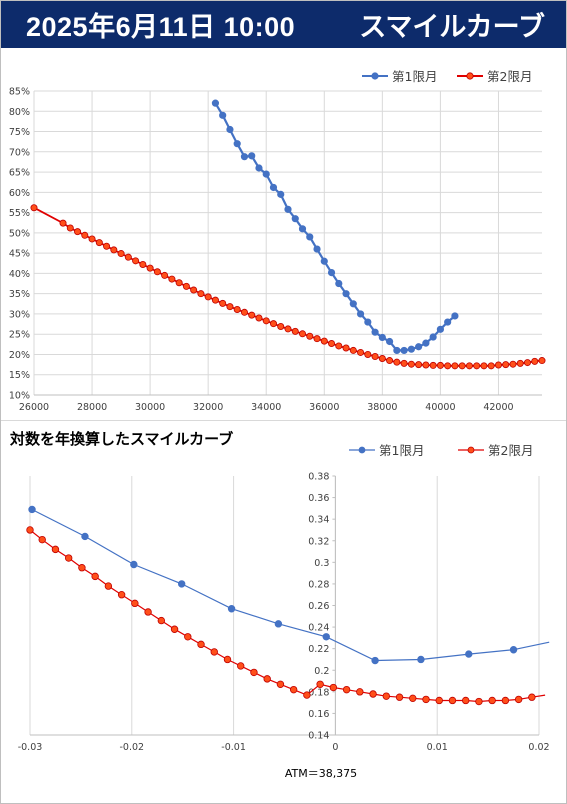 Image resolution: width=567 pixels, height=804 pixels. What do you see at coordinates (318, 714) in the screenshot?
I see `y-tick-label: 0.16` at bounding box center [318, 714].